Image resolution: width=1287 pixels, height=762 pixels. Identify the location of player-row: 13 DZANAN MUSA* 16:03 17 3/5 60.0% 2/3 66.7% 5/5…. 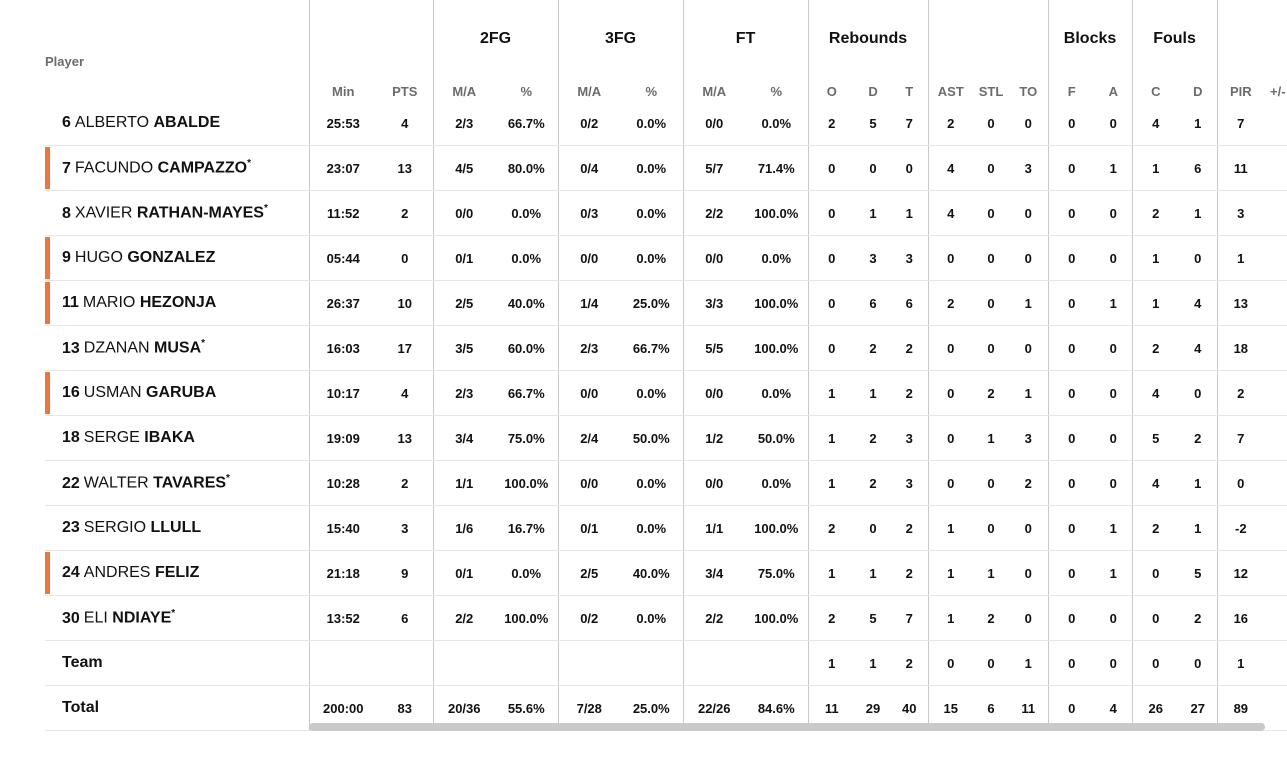
(666, 348).